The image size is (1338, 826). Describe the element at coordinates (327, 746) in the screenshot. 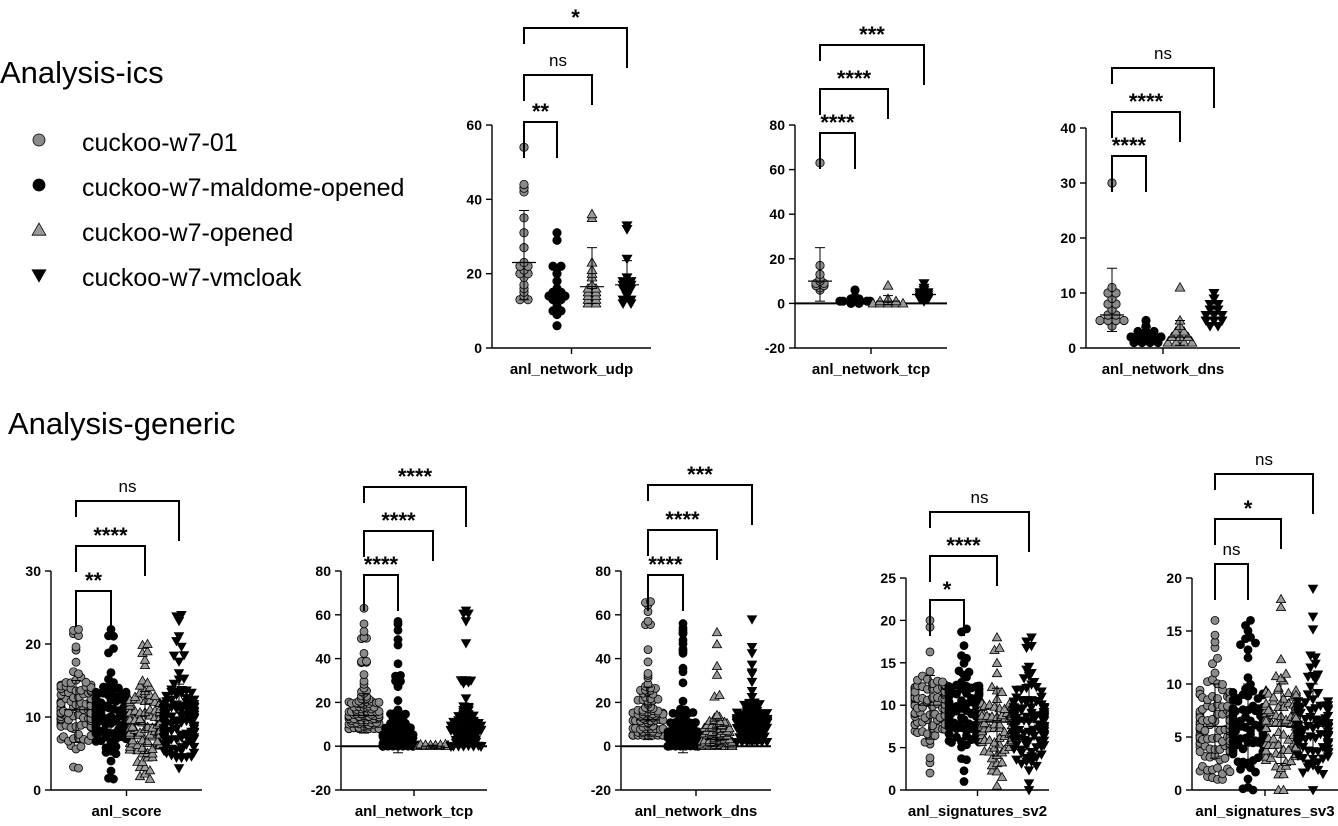

I see `y-tick-label: 0` at that location.